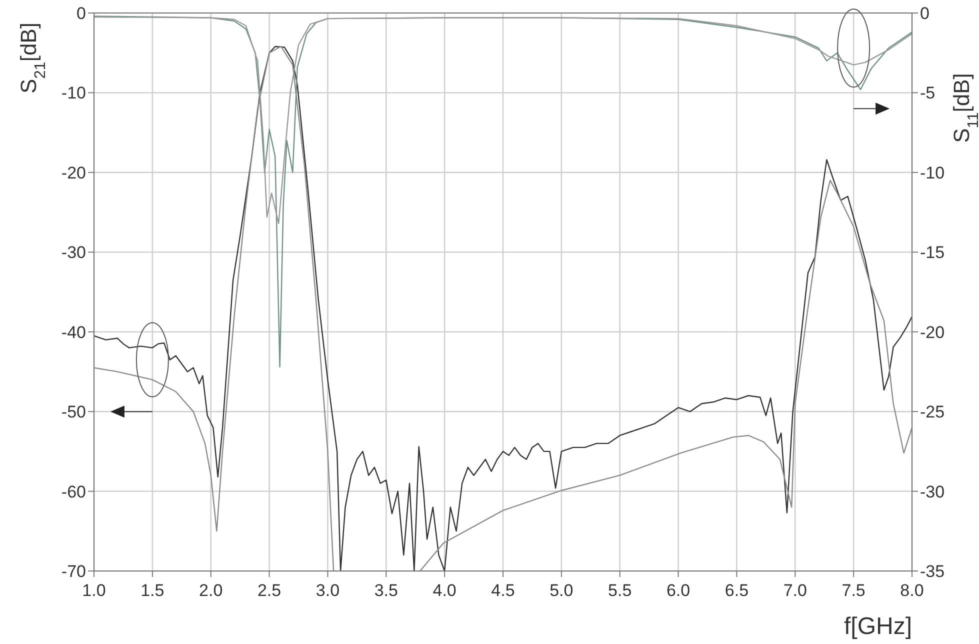 The width and height of the screenshot is (979, 644). I want to click on y2-tick-label: -35, so click(932, 571).